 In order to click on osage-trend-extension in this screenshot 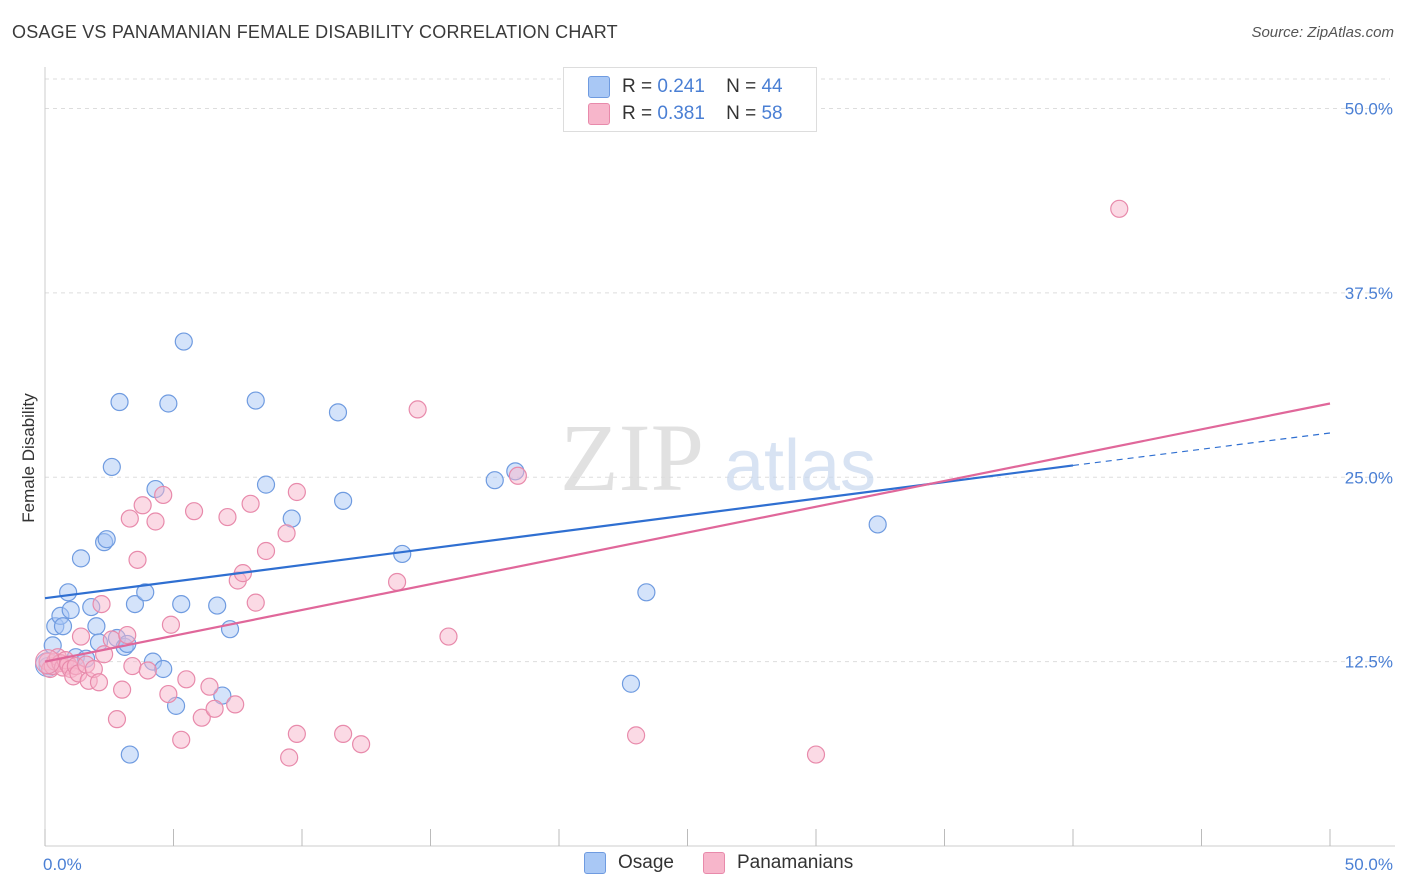, I will do `click(1201, 449)`.